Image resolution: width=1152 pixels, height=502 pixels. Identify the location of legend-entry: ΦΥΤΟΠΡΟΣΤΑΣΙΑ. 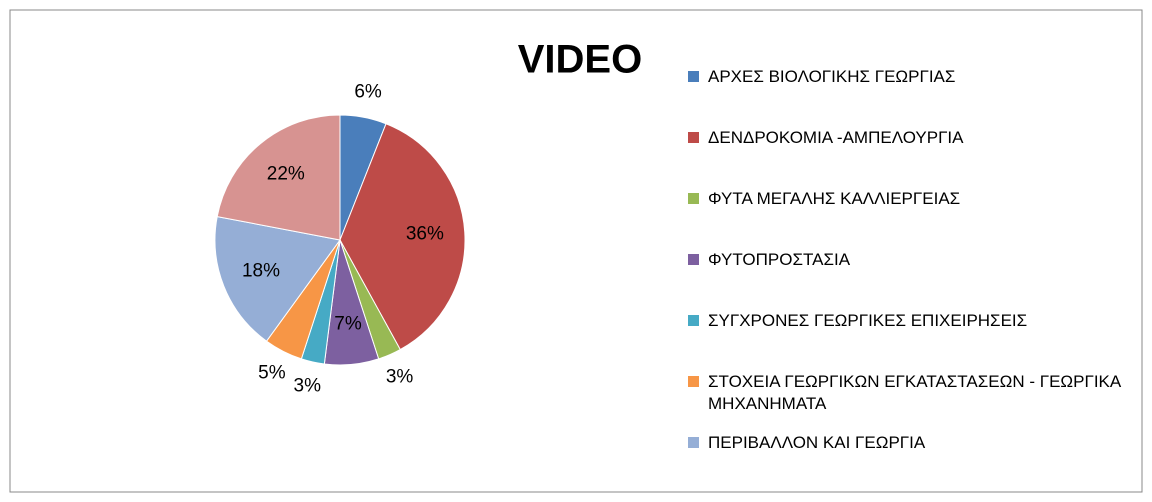
(908, 260).